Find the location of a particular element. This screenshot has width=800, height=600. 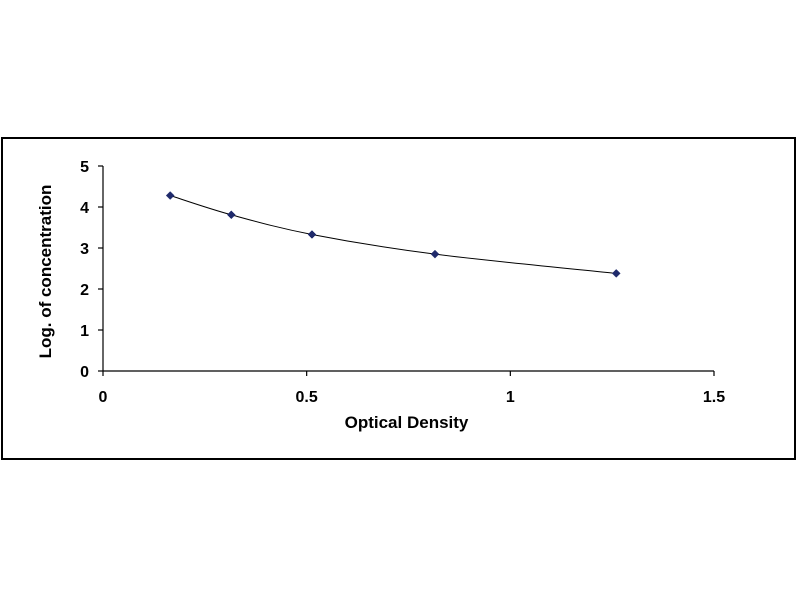

x-tick-label: 1 is located at coordinates (510, 397).